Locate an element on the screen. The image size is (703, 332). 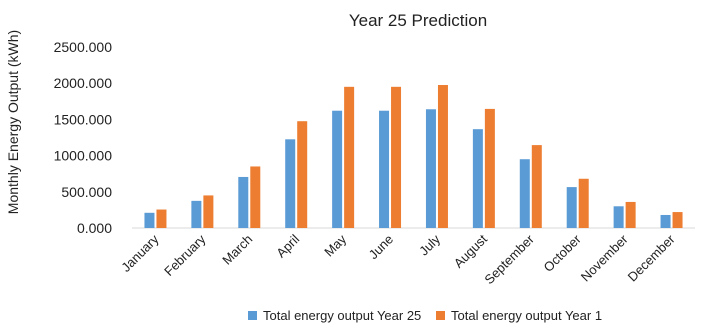
bar-series-1-may is located at coordinates (337, 169).